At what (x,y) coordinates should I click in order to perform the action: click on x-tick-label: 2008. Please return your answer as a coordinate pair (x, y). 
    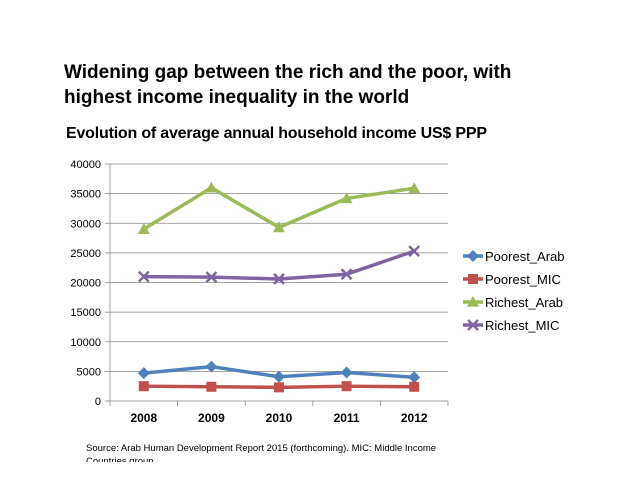
    Looking at the image, I should click on (143, 418).